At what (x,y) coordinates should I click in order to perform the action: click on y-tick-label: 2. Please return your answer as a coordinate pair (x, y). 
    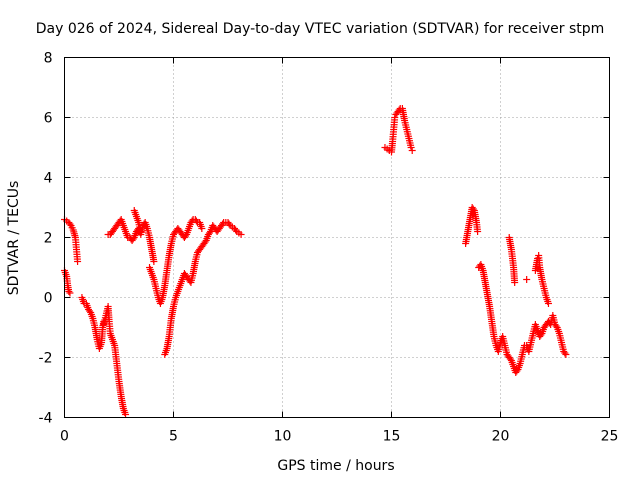
    Looking at the image, I should click on (48, 239).